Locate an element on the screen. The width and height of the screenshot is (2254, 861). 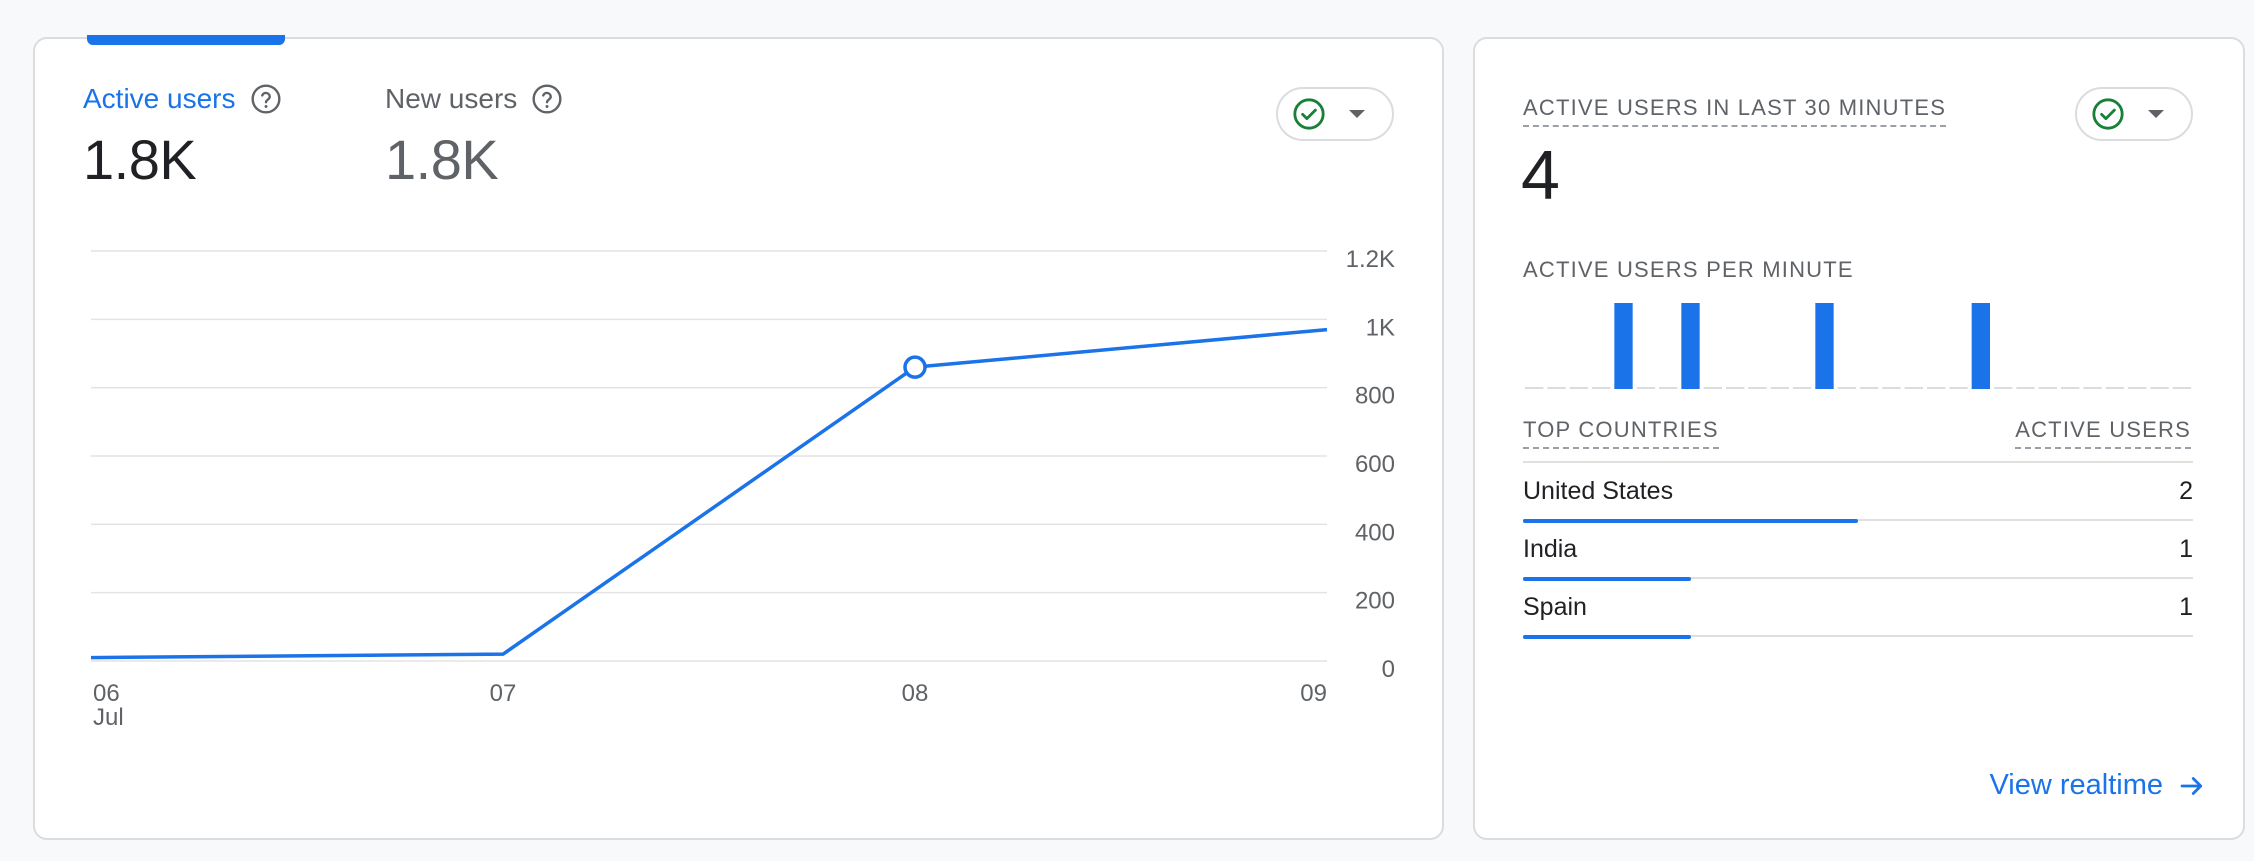
y-tick-label: 0 is located at coordinates (1388, 669).